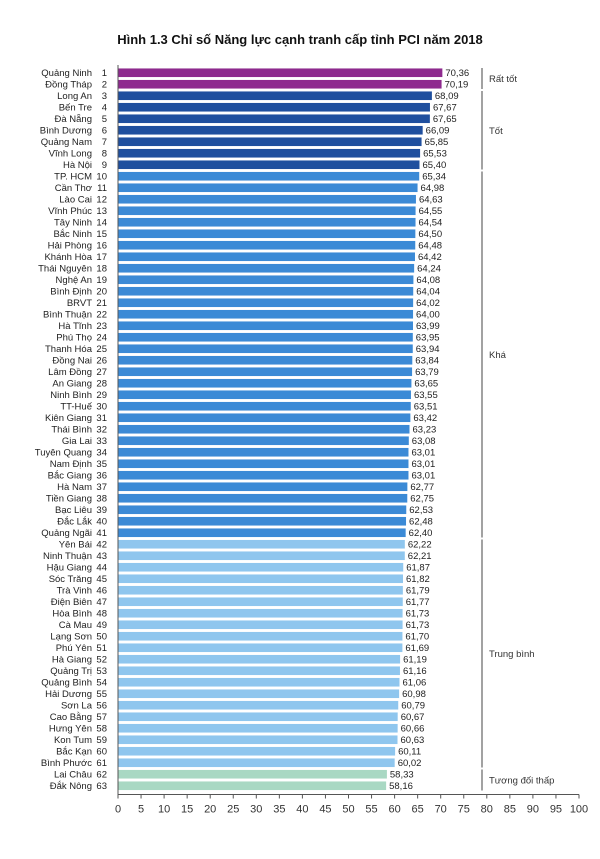 The width and height of the screenshot is (600, 859). What do you see at coordinates (464, 810) in the screenshot?
I see `x-tick-label: 75` at bounding box center [464, 810].